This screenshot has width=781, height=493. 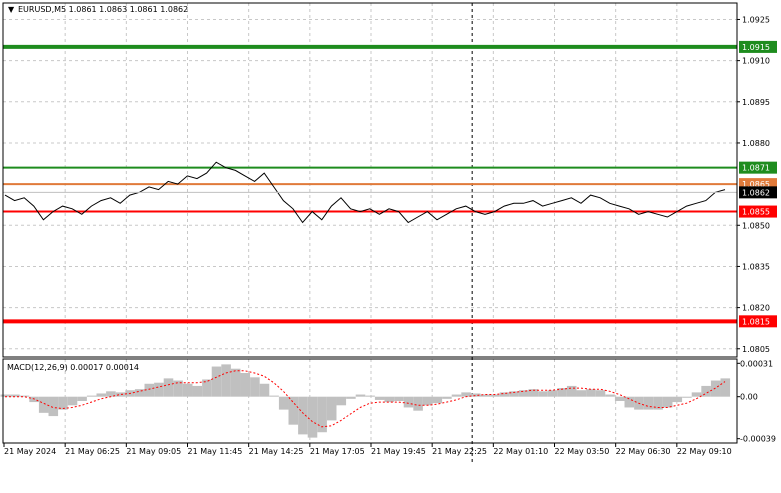 What do you see at coordinates (756, 225) in the screenshot?
I see `y-tick-label: 1.0850` at bounding box center [756, 225].